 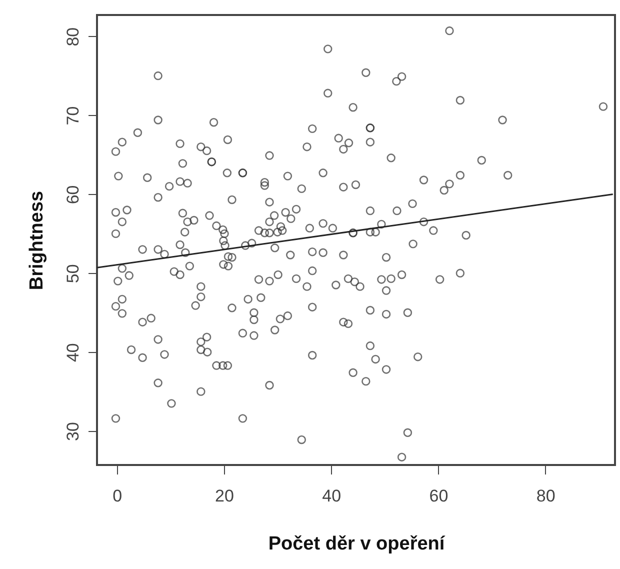 I want to click on x-tick-label: 20, so click(x=224, y=496).